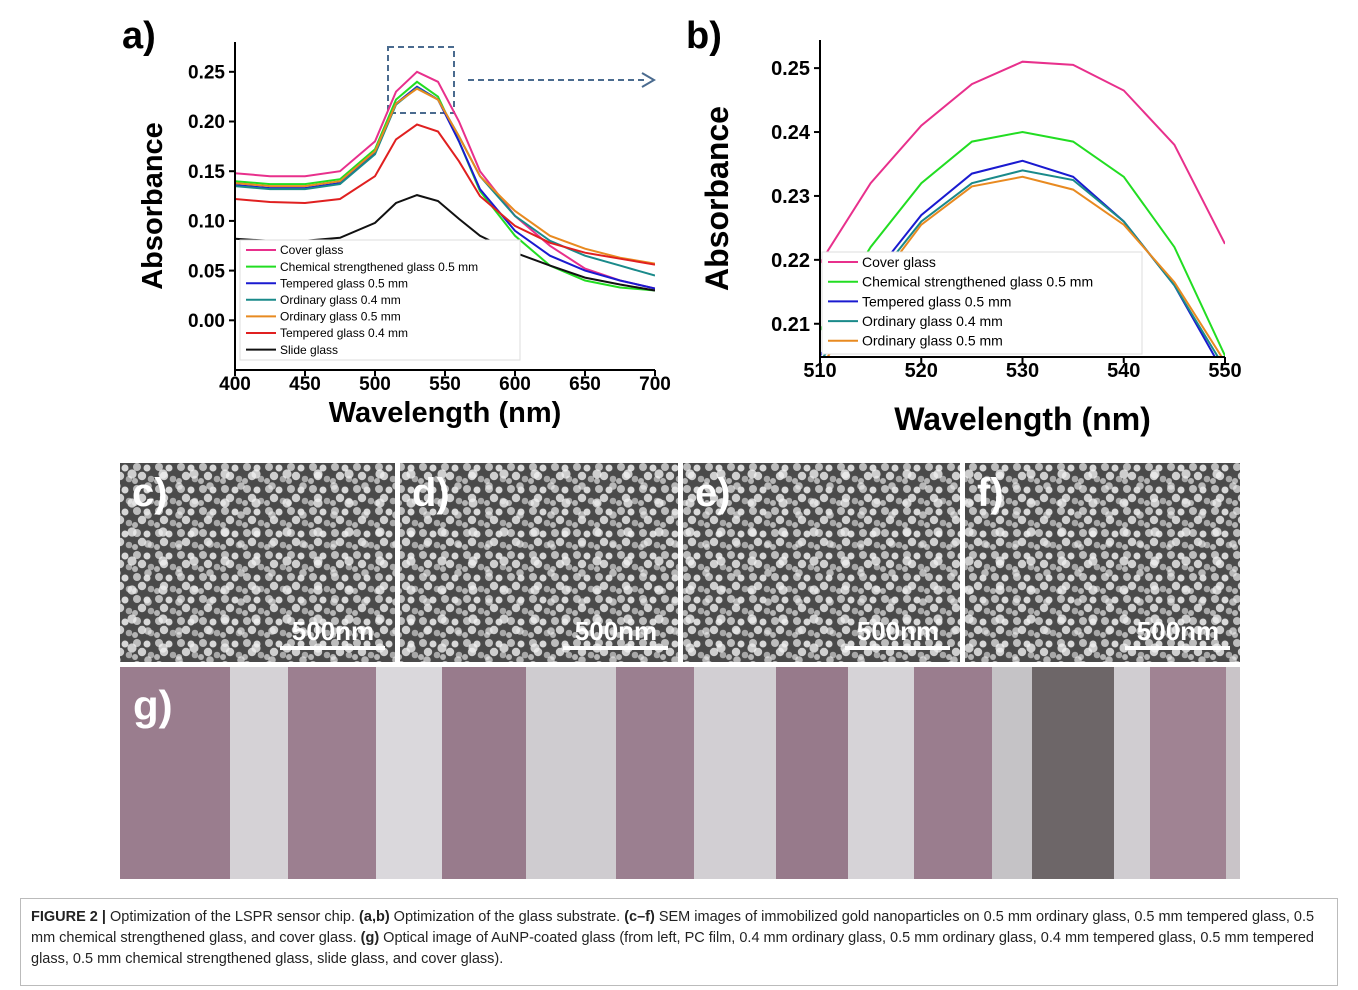 The width and height of the screenshot is (1358, 990). I want to click on caption-part: Optimization of the LSPR sensor chip., so click(232, 917).